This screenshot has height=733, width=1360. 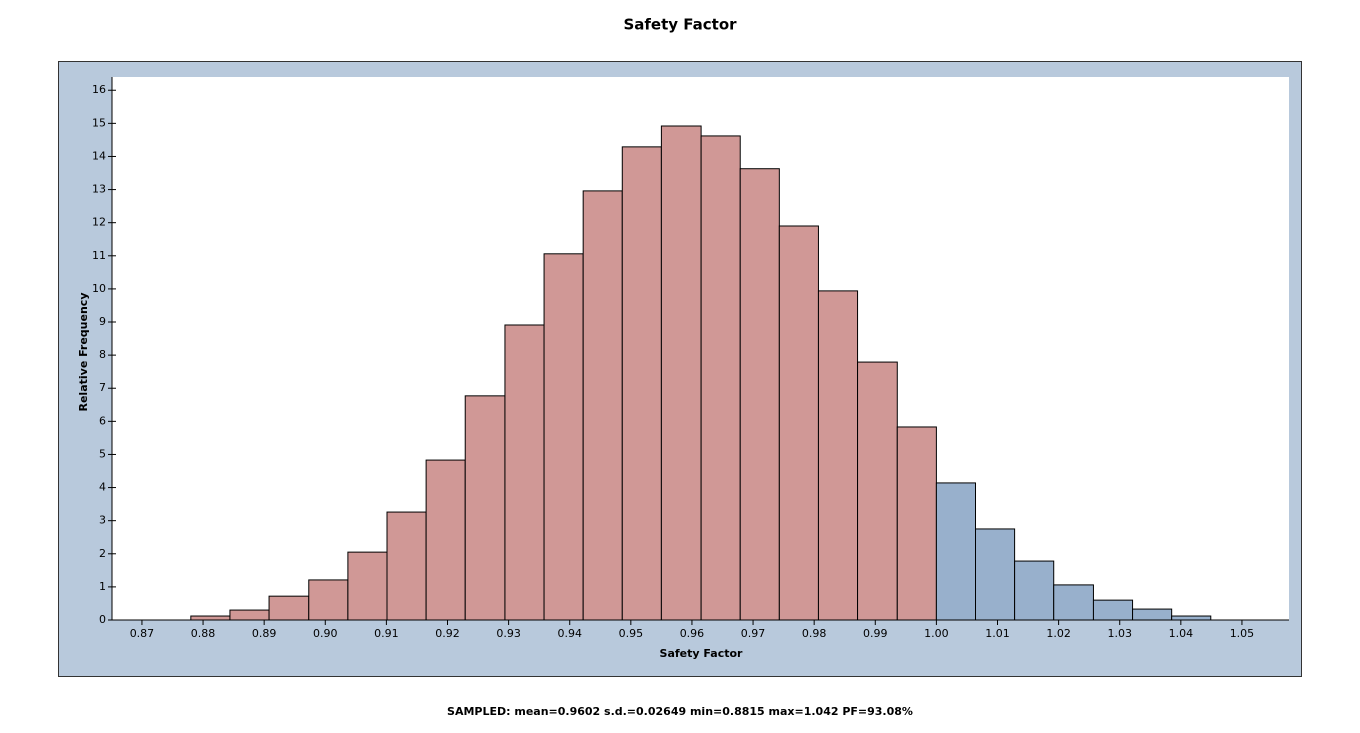 What do you see at coordinates (102, 487) in the screenshot?
I see `y-tick-label: 4` at bounding box center [102, 487].